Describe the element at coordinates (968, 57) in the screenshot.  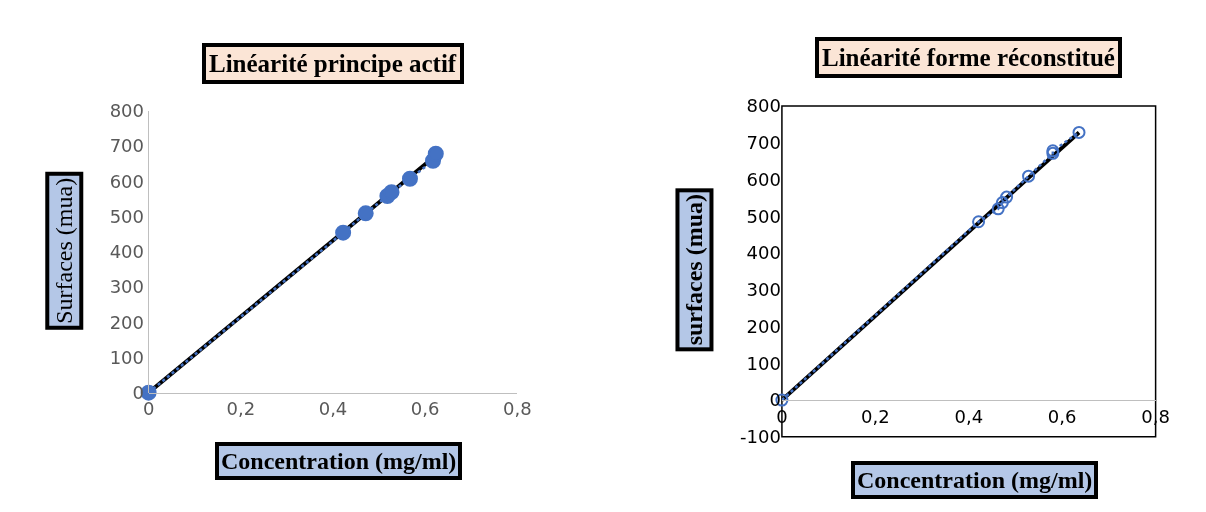
I see `chart-title: Linéarité forme réconstitué` at that location.